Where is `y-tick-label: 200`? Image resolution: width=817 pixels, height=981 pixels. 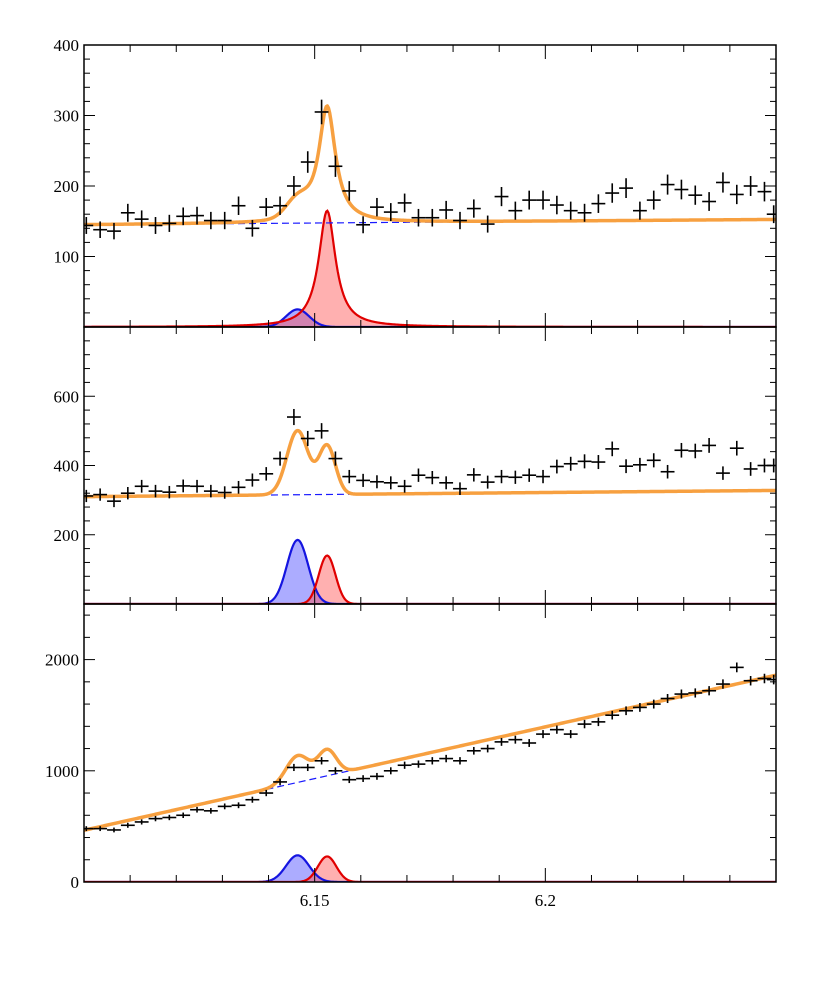 y-tick-label: 200 is located at coordinates (67, 535).